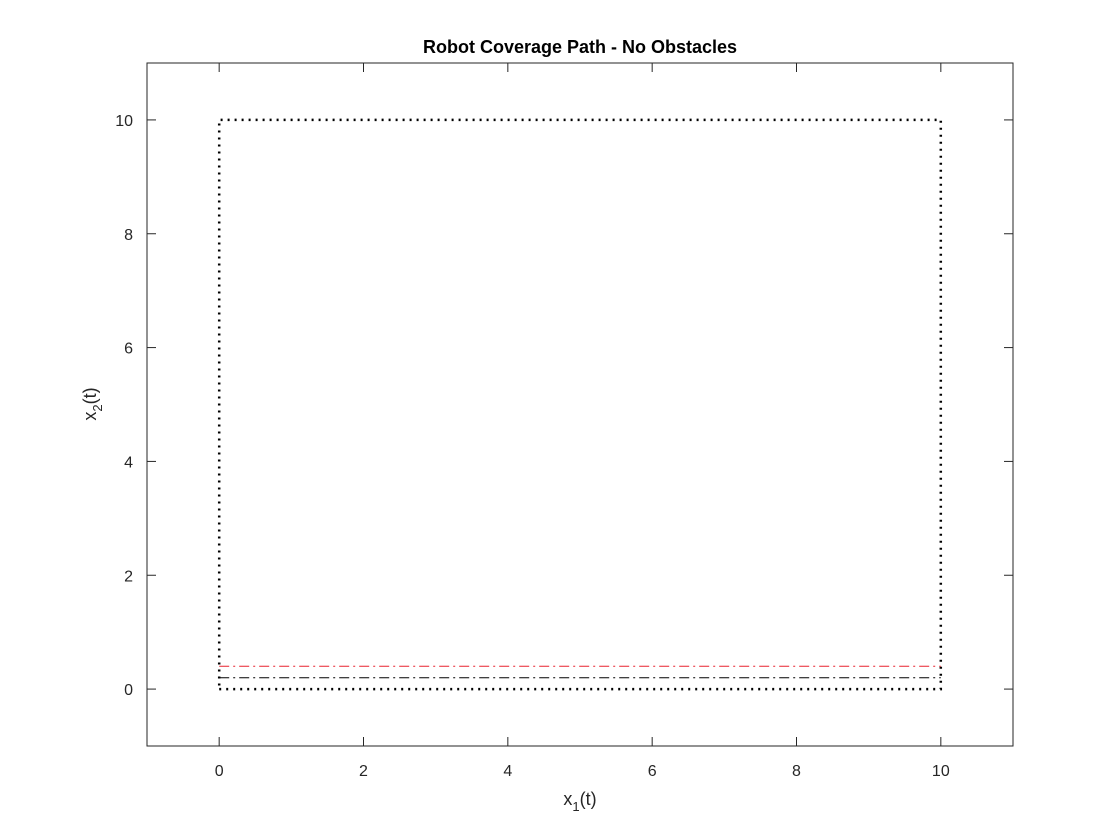  Describe the element at coordinates (97, 407) in the screenshot. I see `y-axis-label-sub: 2` at that location.